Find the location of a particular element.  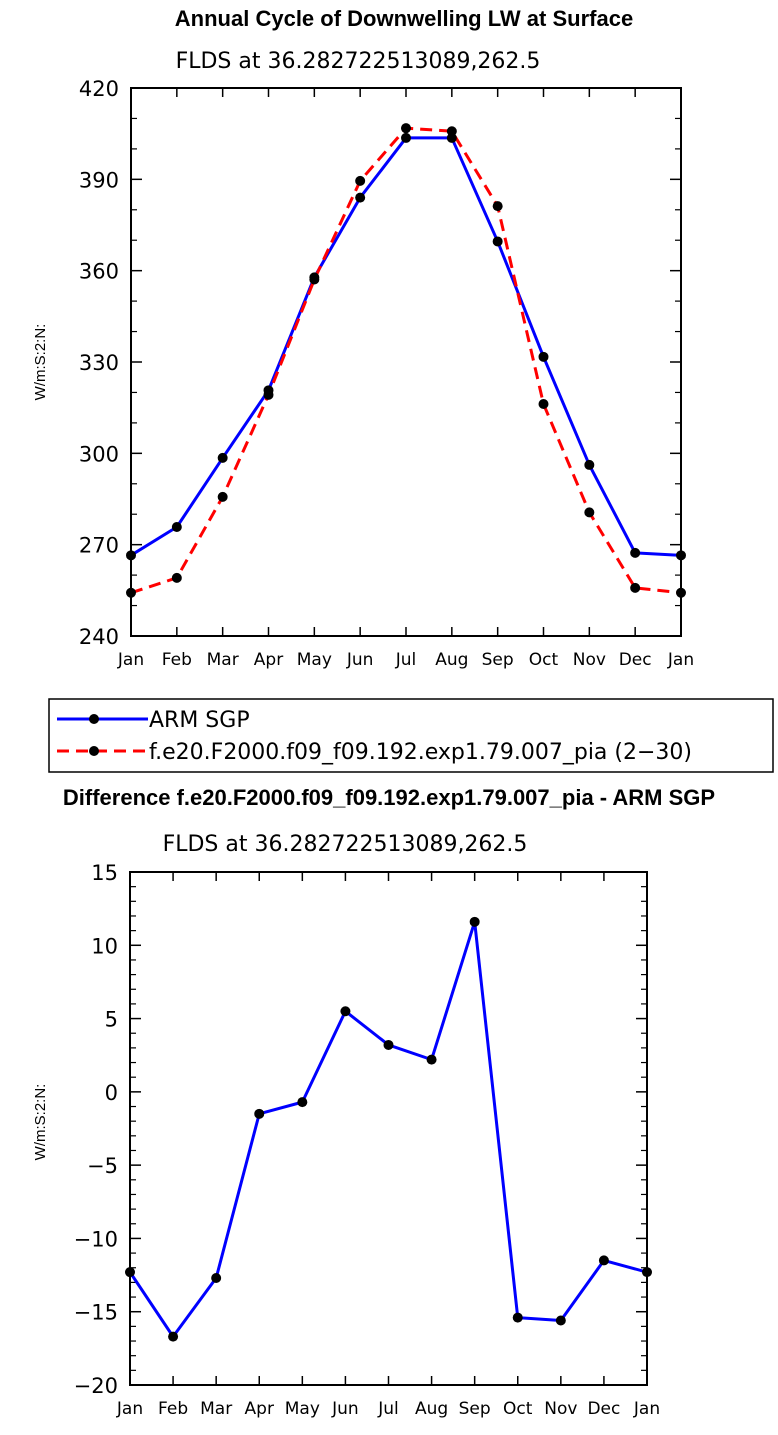

legend-label-arm-sgp: ARM SGP is located at coordinates (199, 720).